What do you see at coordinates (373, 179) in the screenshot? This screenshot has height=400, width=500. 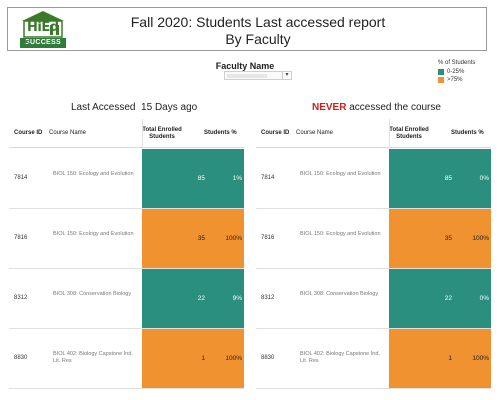 I see `table-row: 7814 BIOL 150: Ecology and Evolution 85 0%` at bounding box center [373, 179].